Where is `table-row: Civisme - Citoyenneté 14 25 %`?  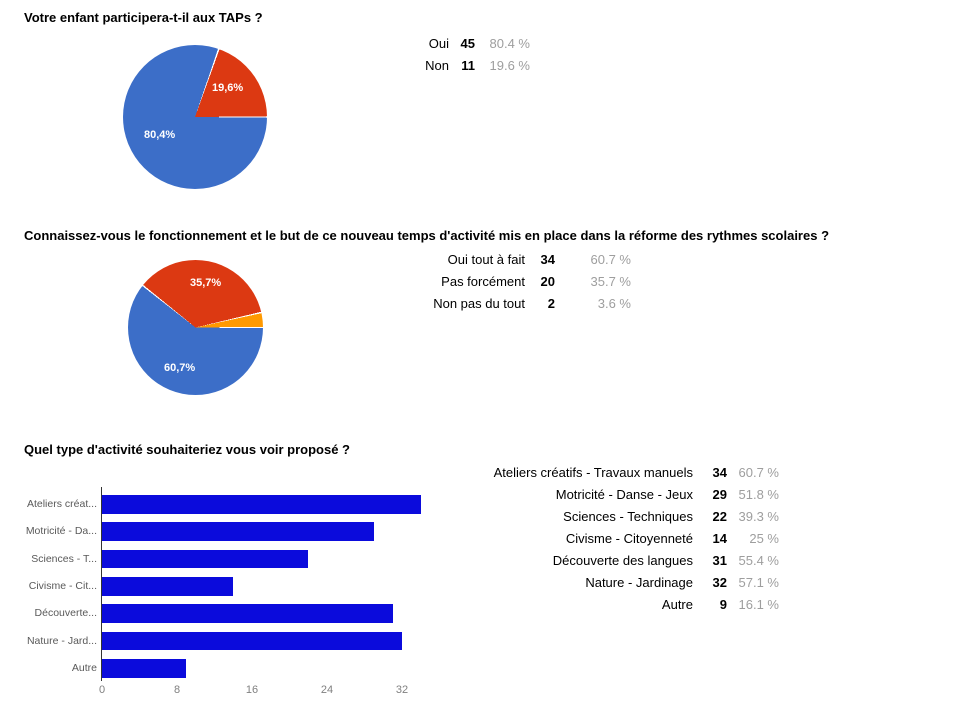 table-row: Civisme - Citoyenneté 14 25 % is located at coordinates (624, 539).